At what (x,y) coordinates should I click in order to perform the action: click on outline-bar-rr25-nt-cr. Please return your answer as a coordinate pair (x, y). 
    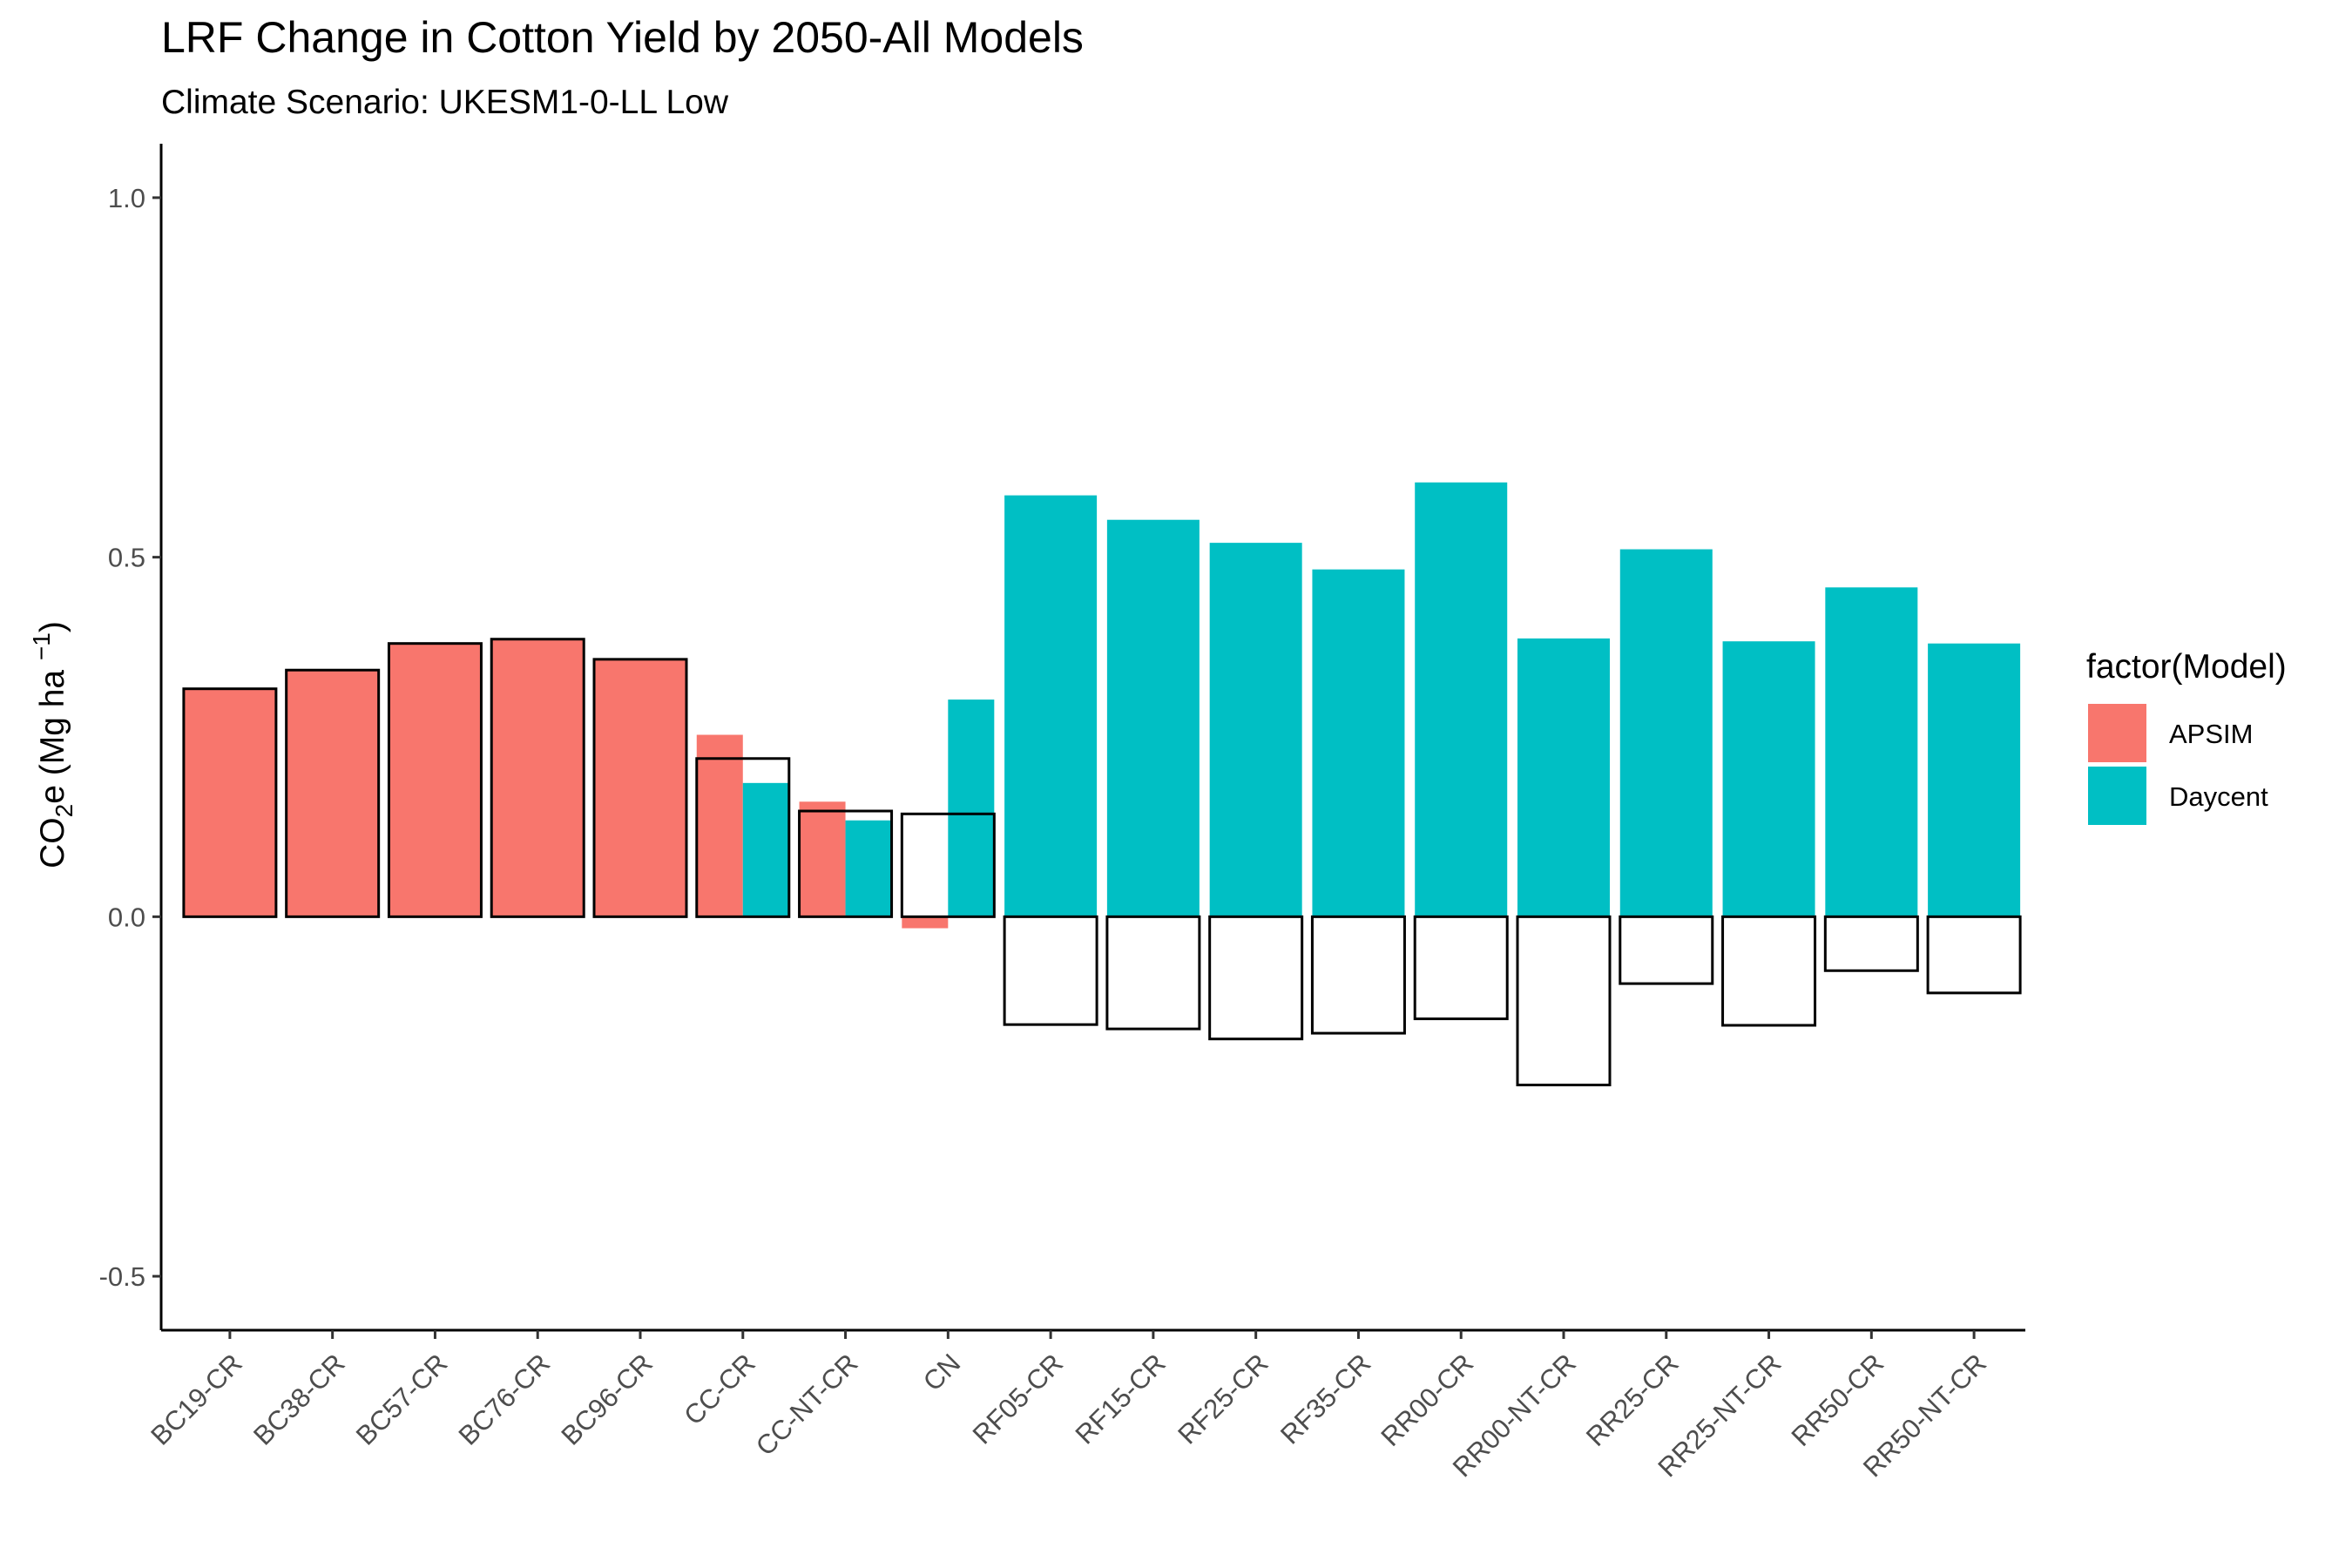
    Looking at the image, I should click on (1769, 971).